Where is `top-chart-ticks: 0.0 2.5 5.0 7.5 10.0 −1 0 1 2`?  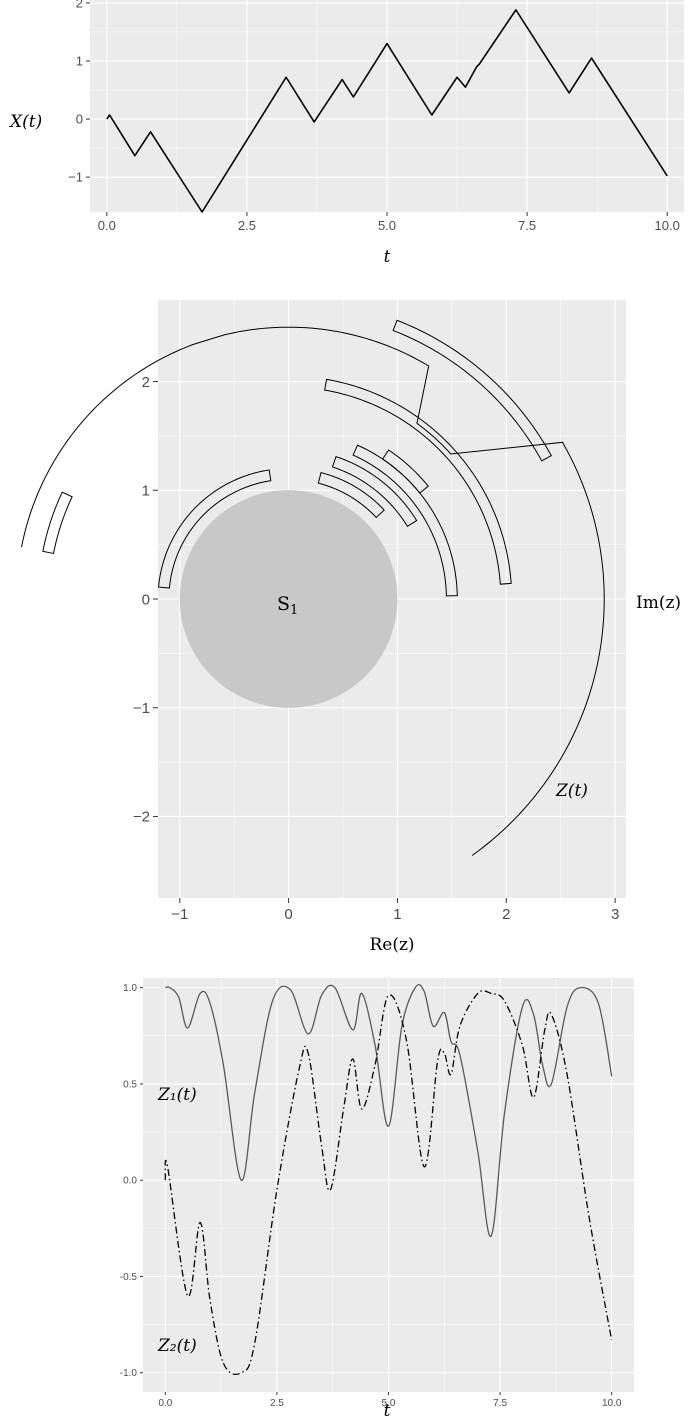
top-chart-ticks: 0.0 2.5 5.0 7.5 10.0 −1 0 1 2 is located at coordinates (374, 116).